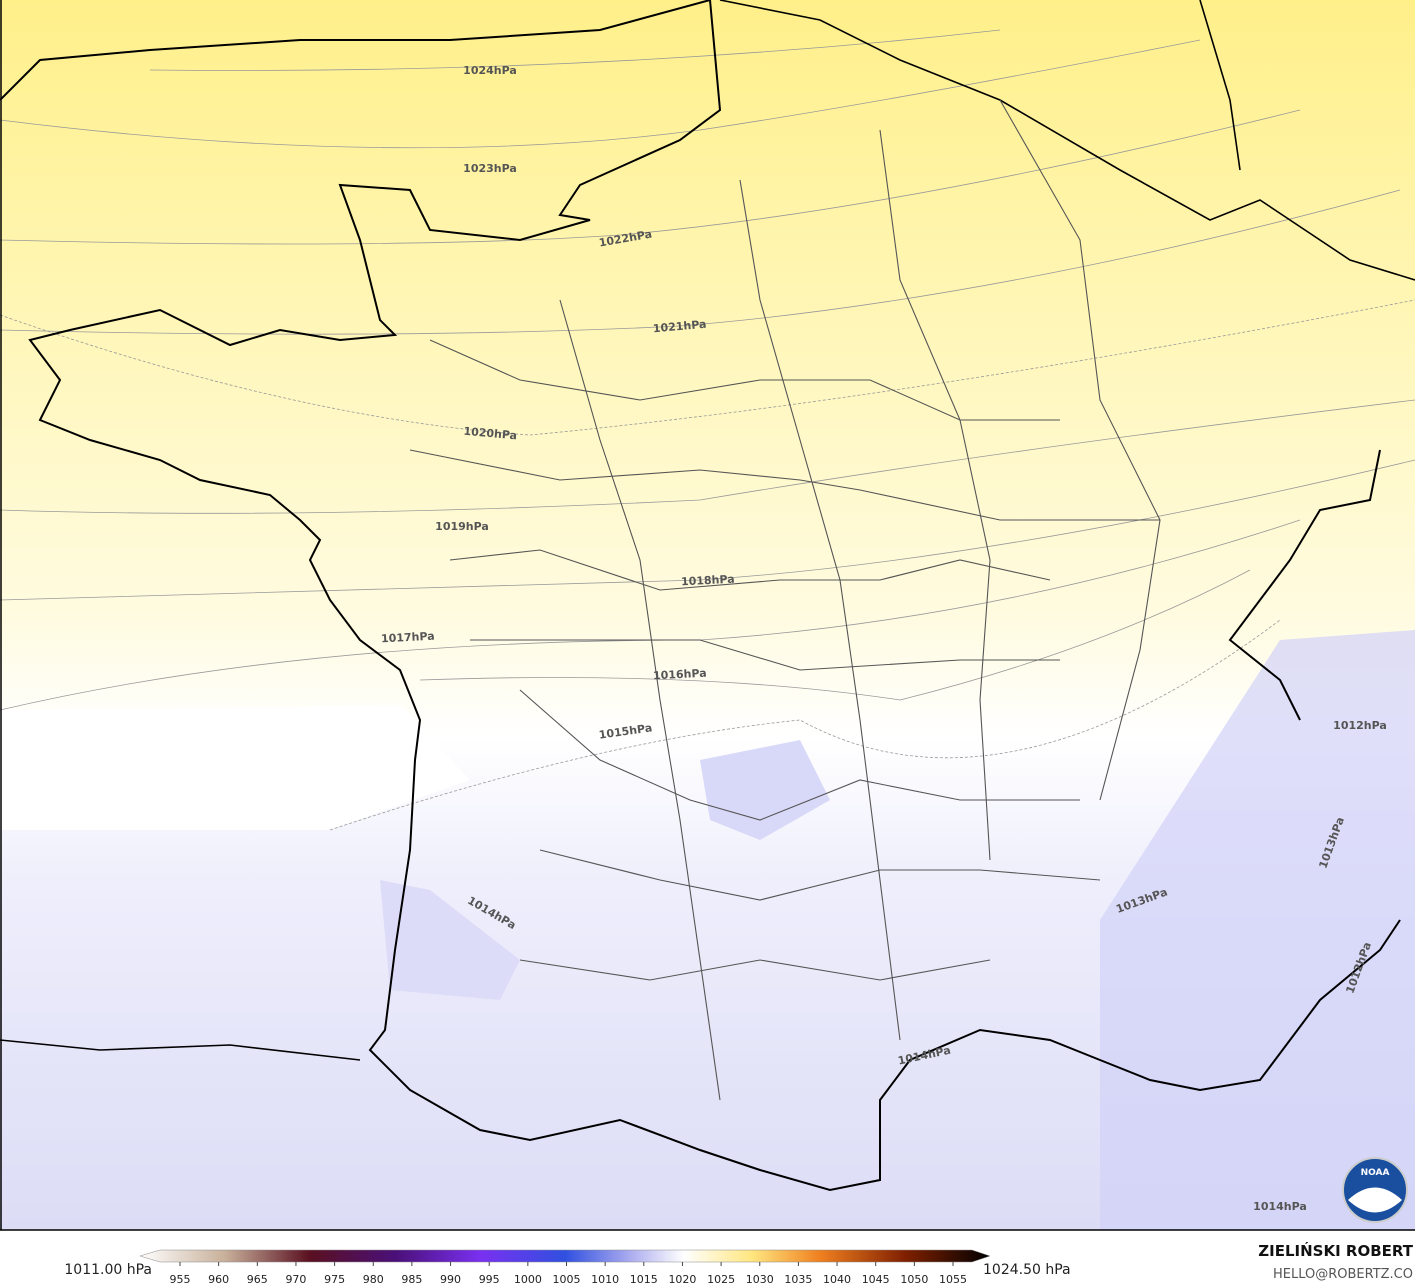 The image size is (1415, 1287). Describe the element at coordinates (1335, 1250) in the screenshot. I see `author: ZIELIŃSKI ROBERT` at that location.